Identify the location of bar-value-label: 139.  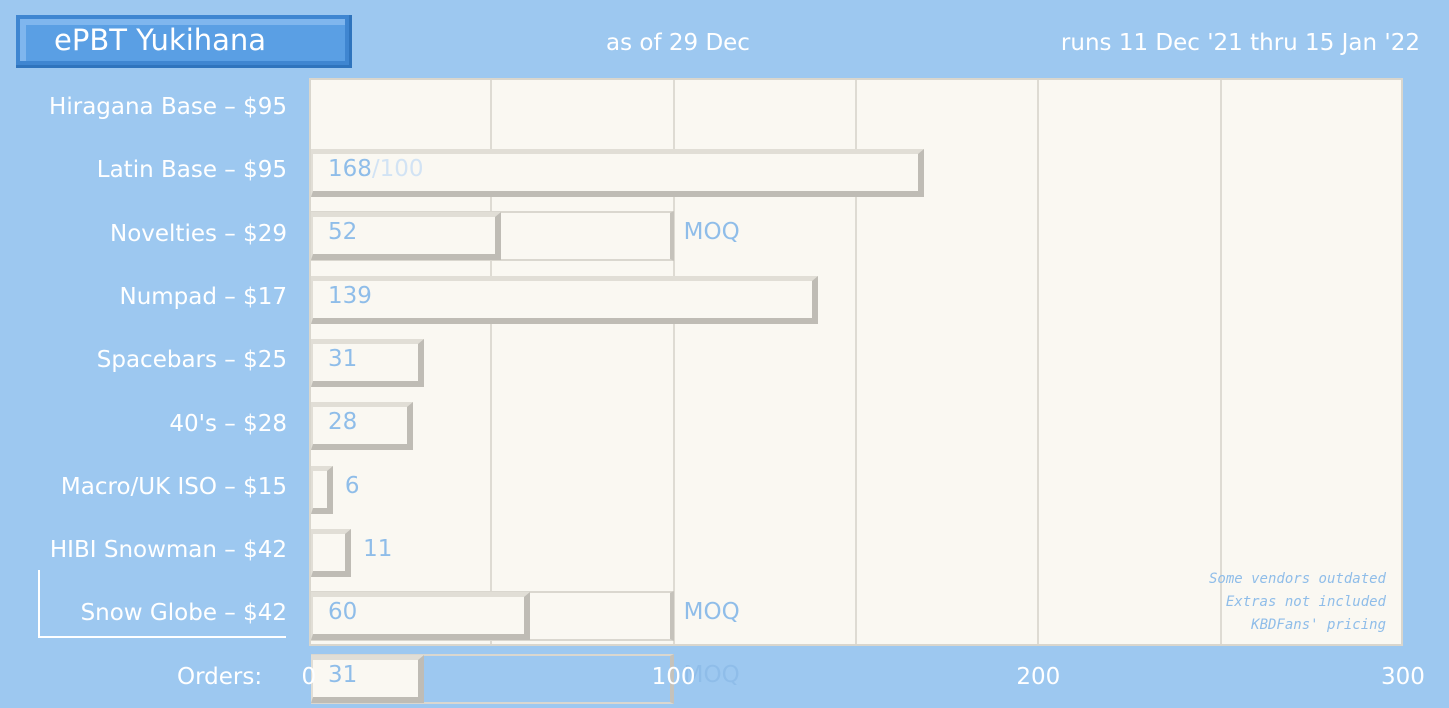
(350, 296).